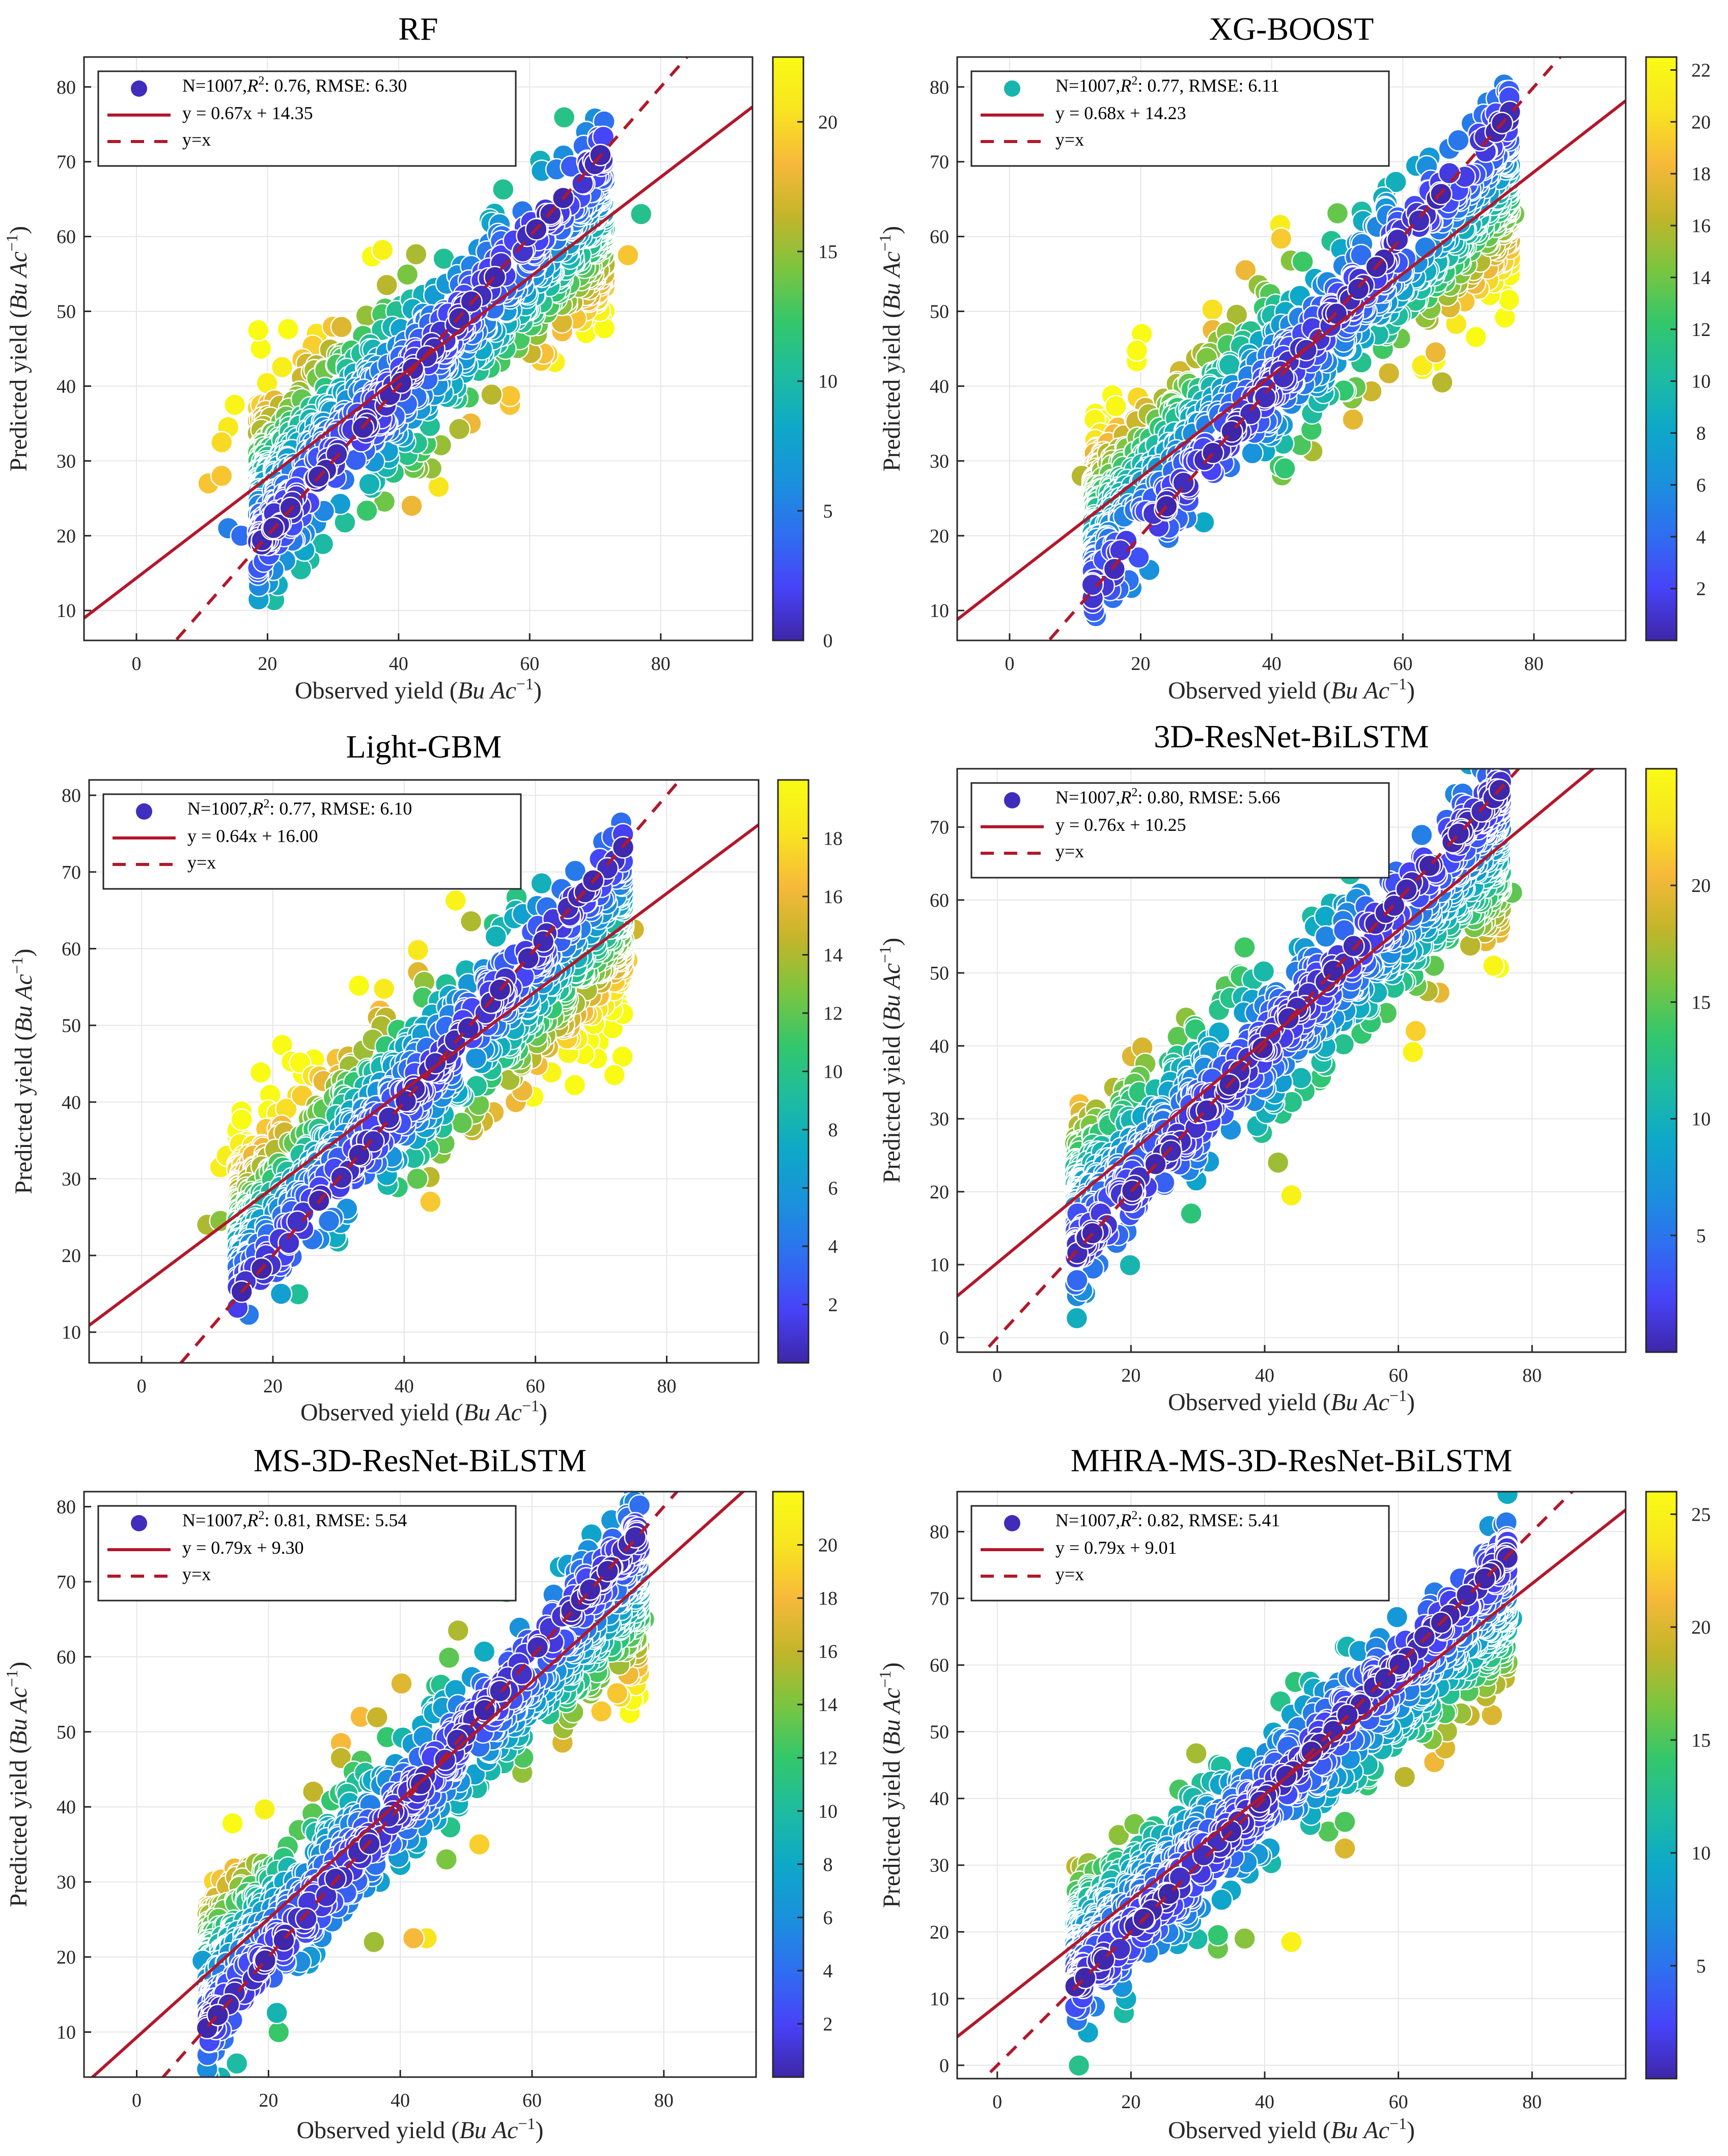 This screenshot has width=1728, height=2156. I want to click on colorbar-tick-label: 12, so click(1701, 330).